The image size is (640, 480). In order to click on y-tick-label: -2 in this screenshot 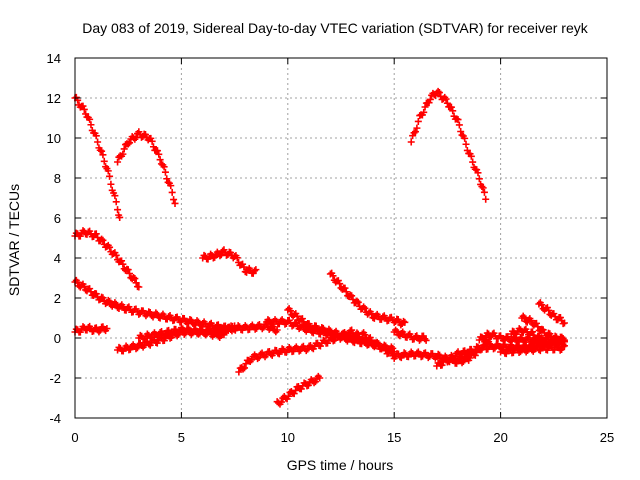, I will do `click(55, 378)`.